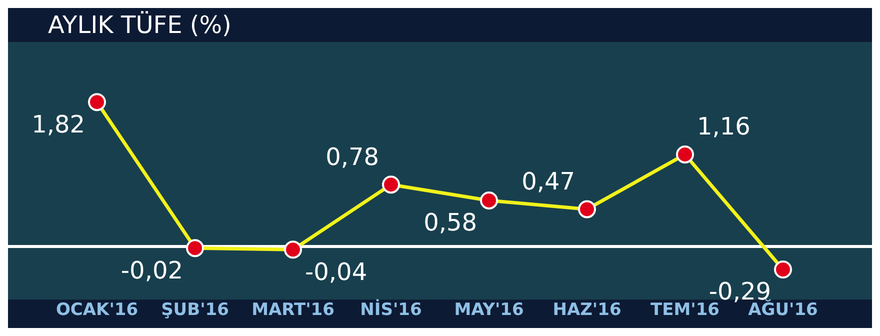 This screenshot has width=880, height=336. I want to click on x-tick-label: MART'16, so click(293, 310).